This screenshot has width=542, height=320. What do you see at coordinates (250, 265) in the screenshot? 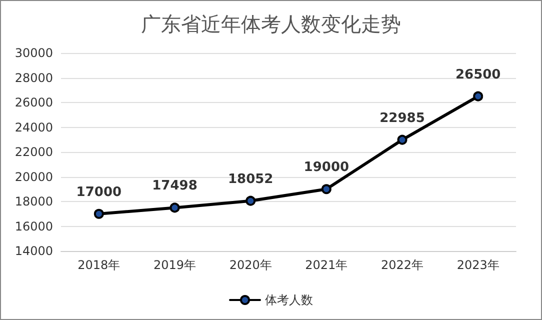
I see `x-tick-label: 2020年` at bounding box center [250, 265].